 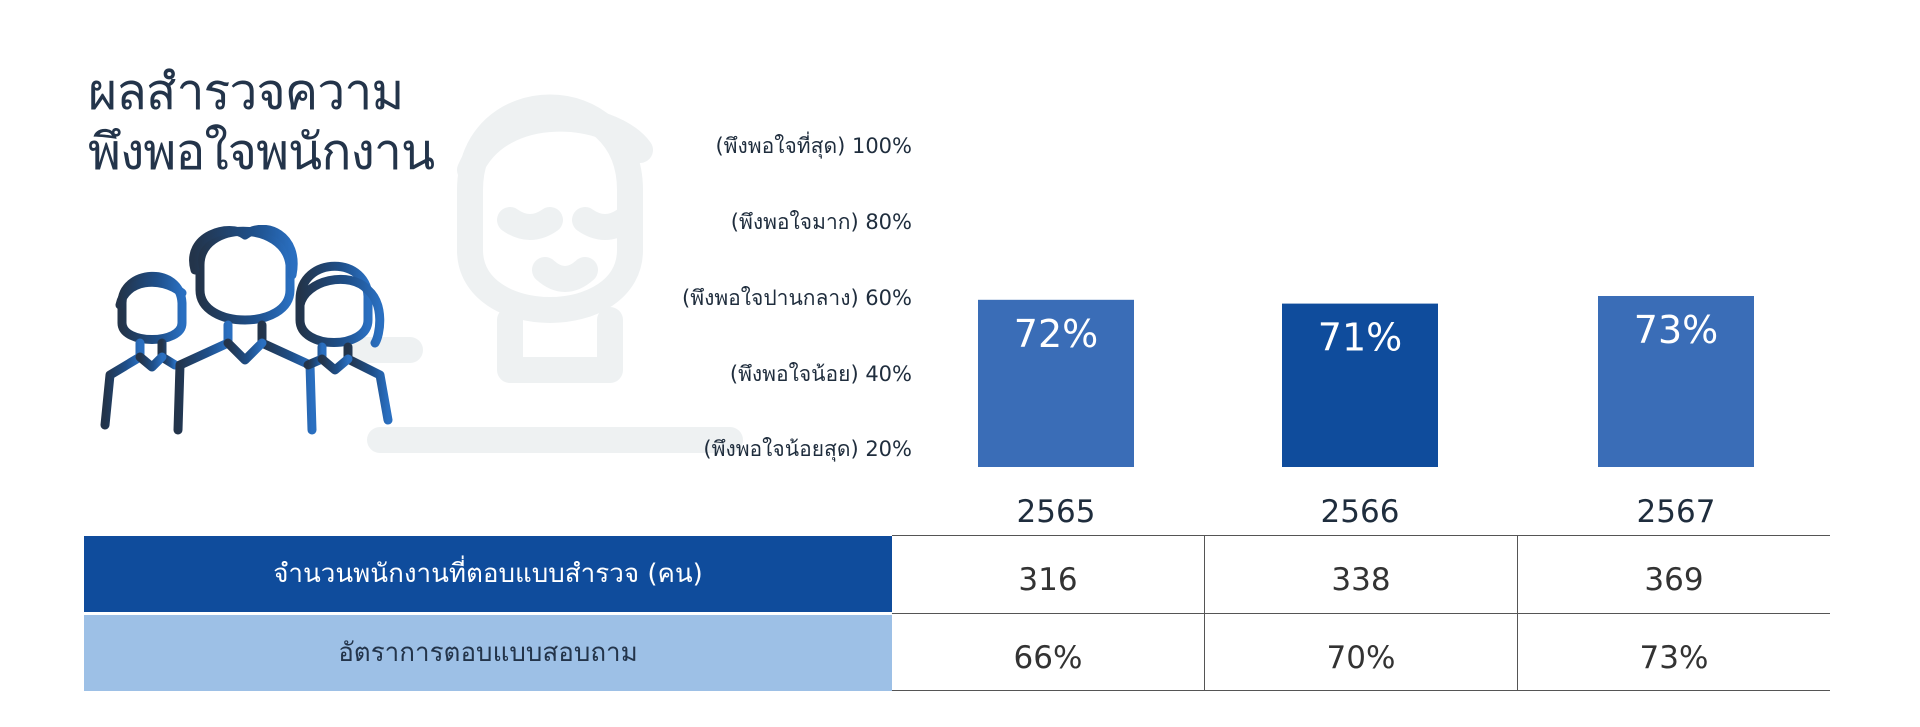 I want to click on x-category-label-2566: 2566, so click(x=1360, y=512).